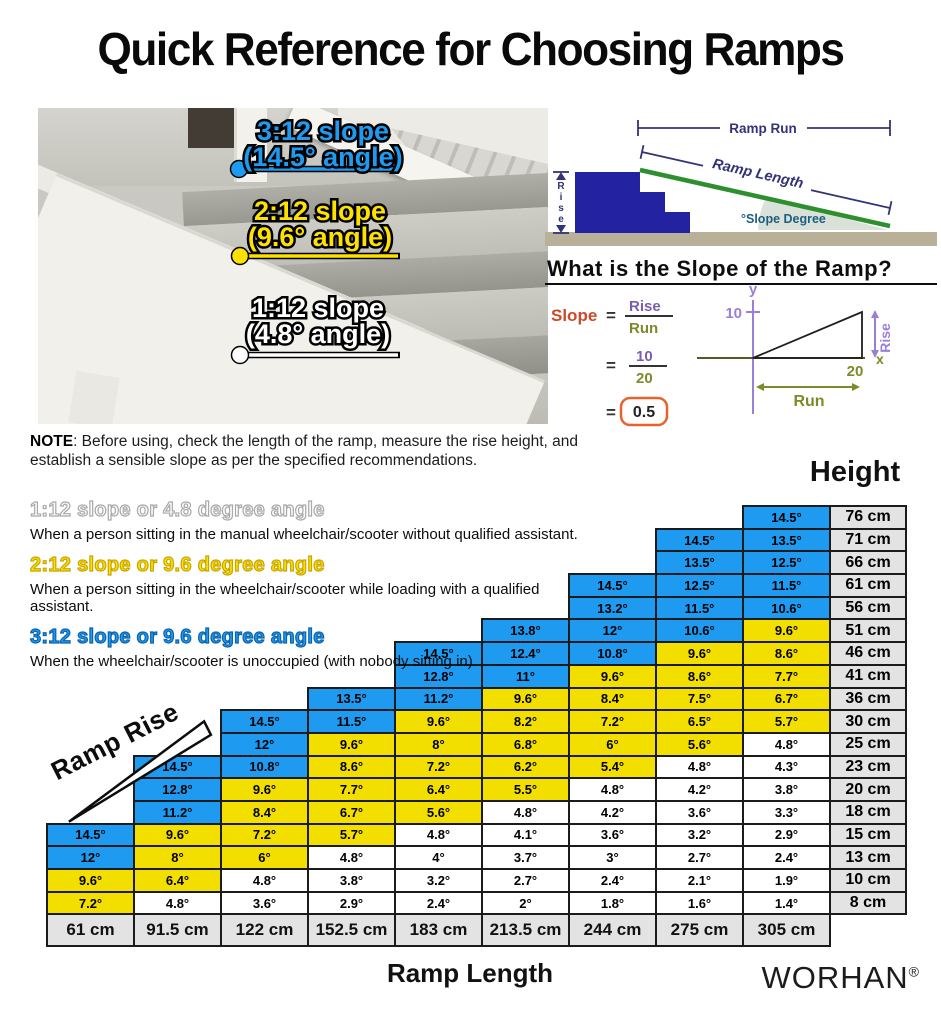  I want to click on height-axis-label: Height, so click(855, 472).